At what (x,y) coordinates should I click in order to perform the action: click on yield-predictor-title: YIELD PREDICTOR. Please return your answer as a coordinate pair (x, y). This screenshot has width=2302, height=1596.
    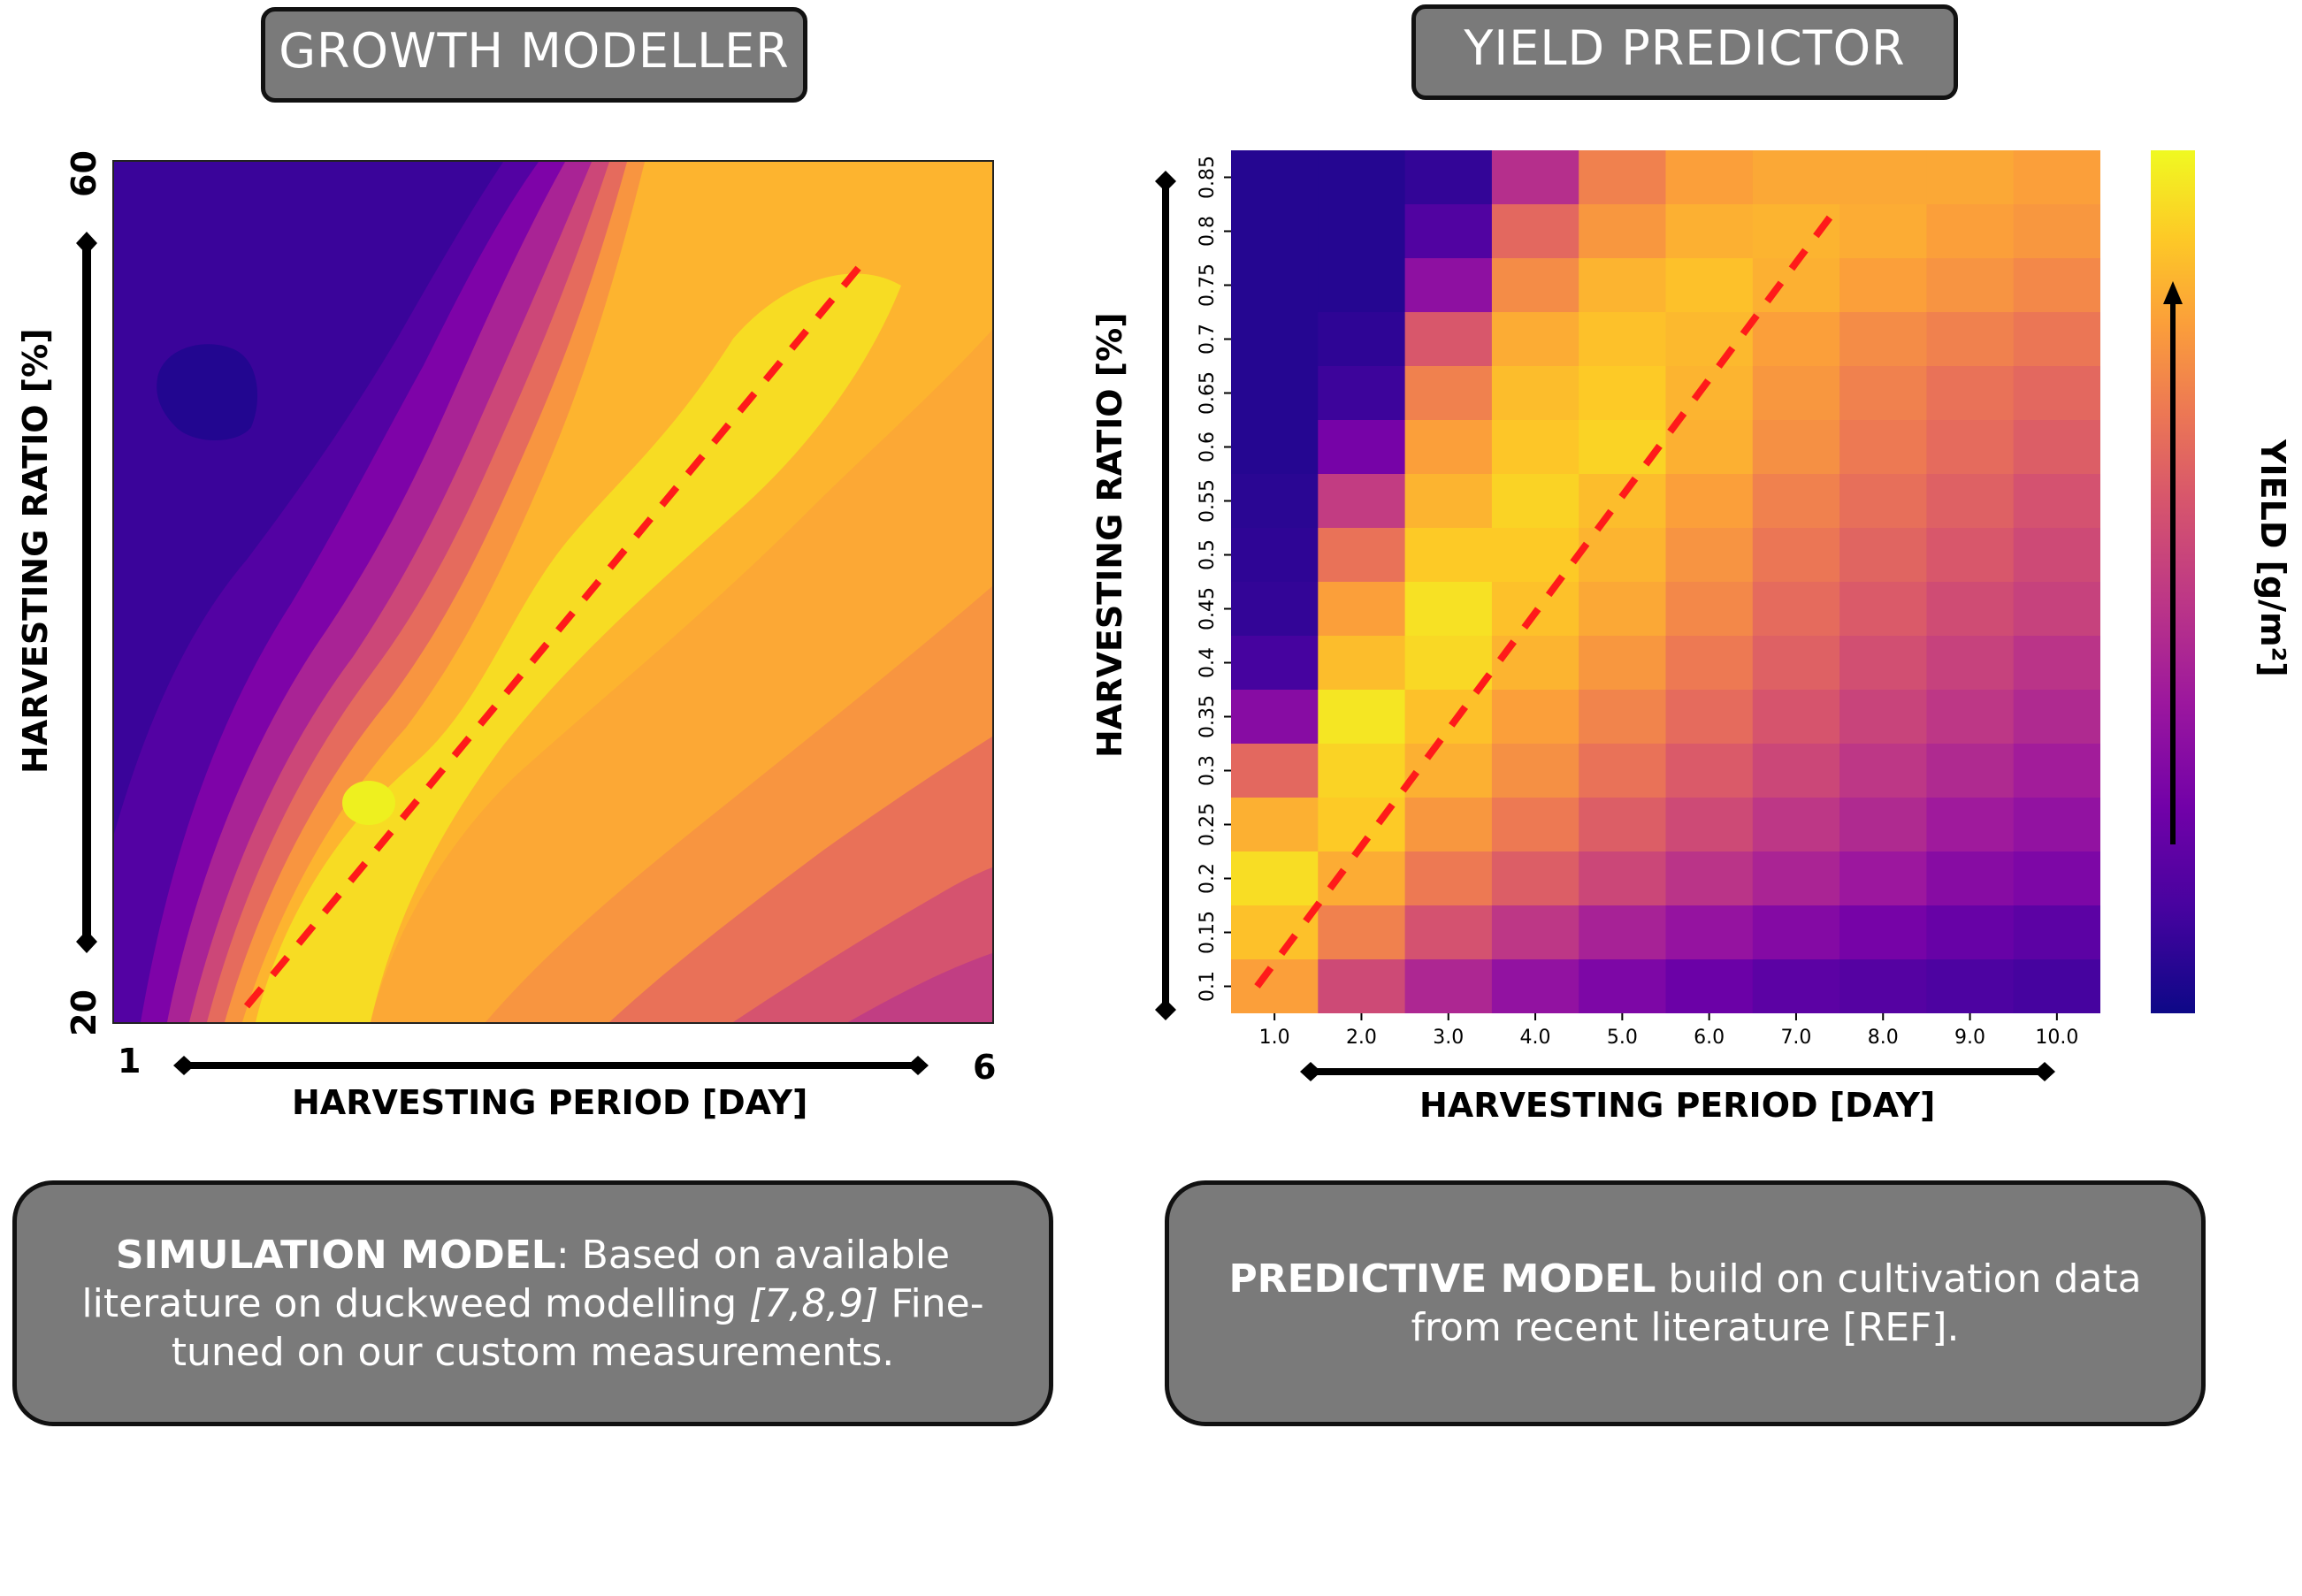
    Looking at the image, I should click on (1685, 52).